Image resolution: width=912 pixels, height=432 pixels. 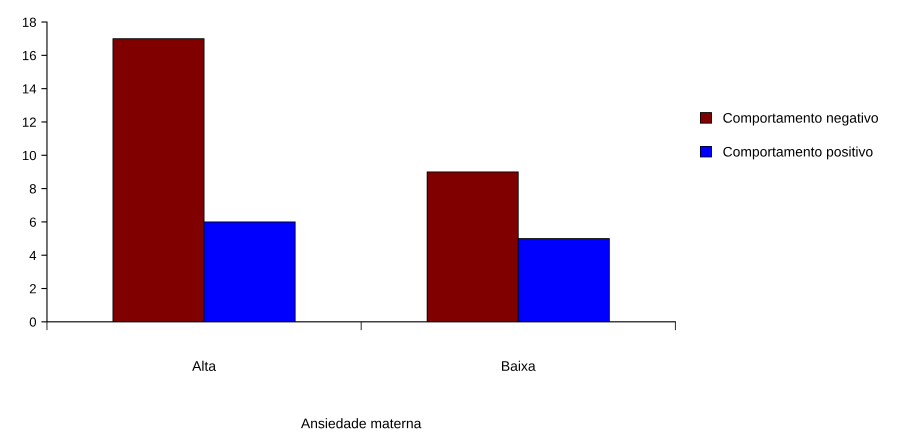 What do you see at coordinates (33, 289) in the screenshot?
I see `y-tick-label: 2` at bounding box center [33, 289].